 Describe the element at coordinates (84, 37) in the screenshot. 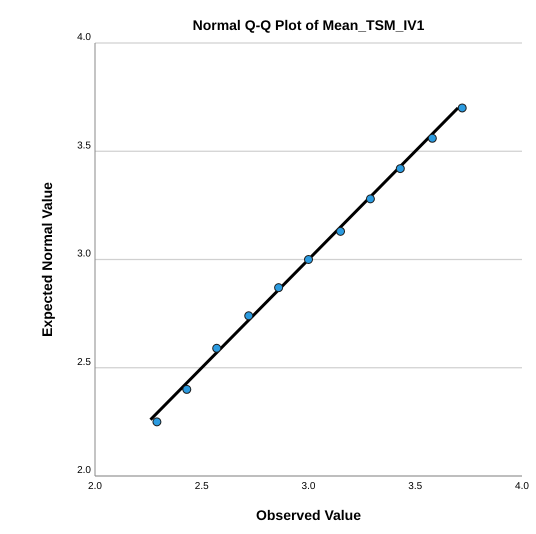

I see `y-tick-label: 4.0` at that location.